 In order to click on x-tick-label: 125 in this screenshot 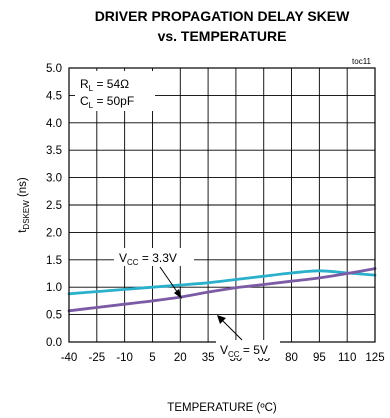, I will do `click(374, 358)`.